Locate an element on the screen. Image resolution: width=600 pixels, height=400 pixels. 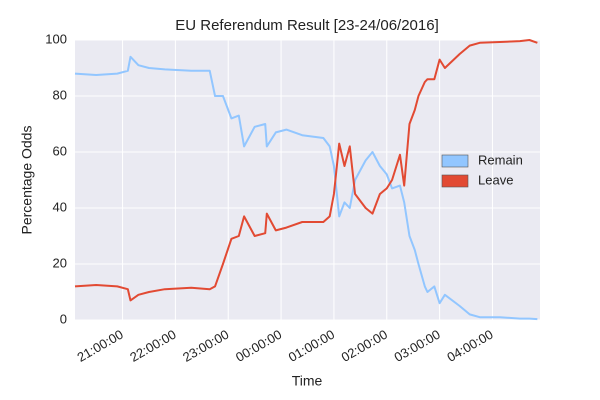
x-tick-label: 23:00:00 is located at coordinates (205, 346).